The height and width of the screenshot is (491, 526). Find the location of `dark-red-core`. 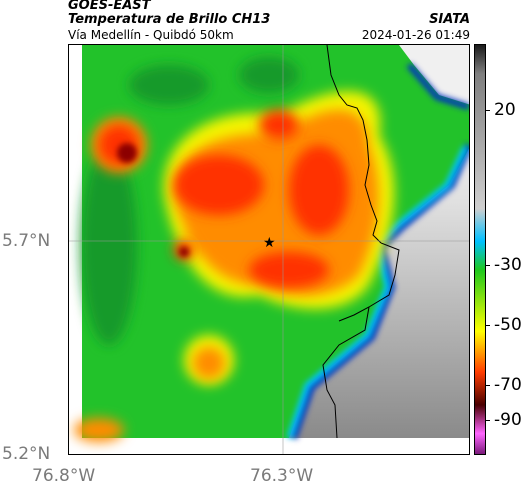

dark-red-core is located at coordinates (153, 200).